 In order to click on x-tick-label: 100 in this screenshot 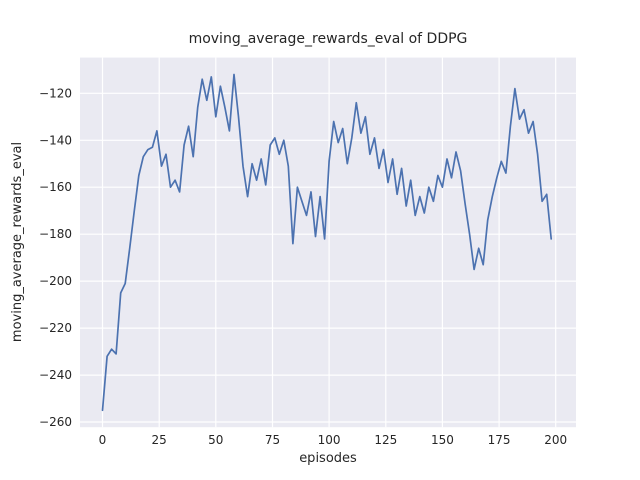, I will do `click(329, 440)`.